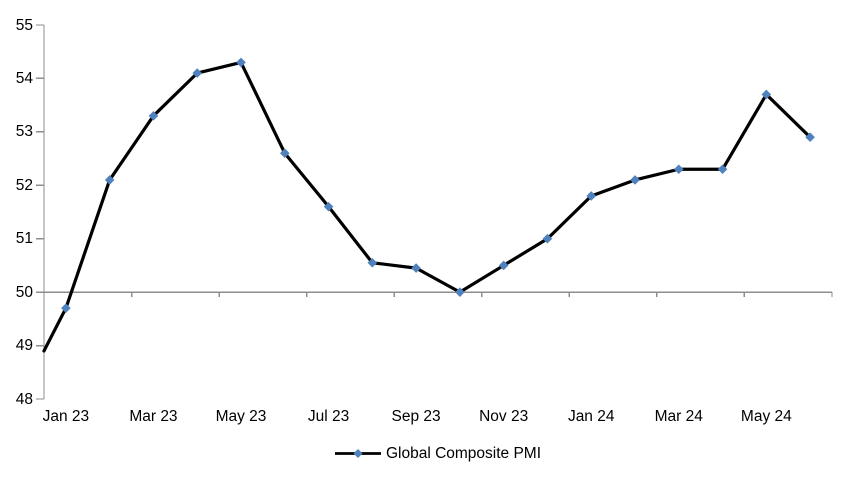  What do you see at coordinates (504, 416) in the screenshot?
I see `x-axis-tick-label: Nov 23` at bounding box center [504, 416].